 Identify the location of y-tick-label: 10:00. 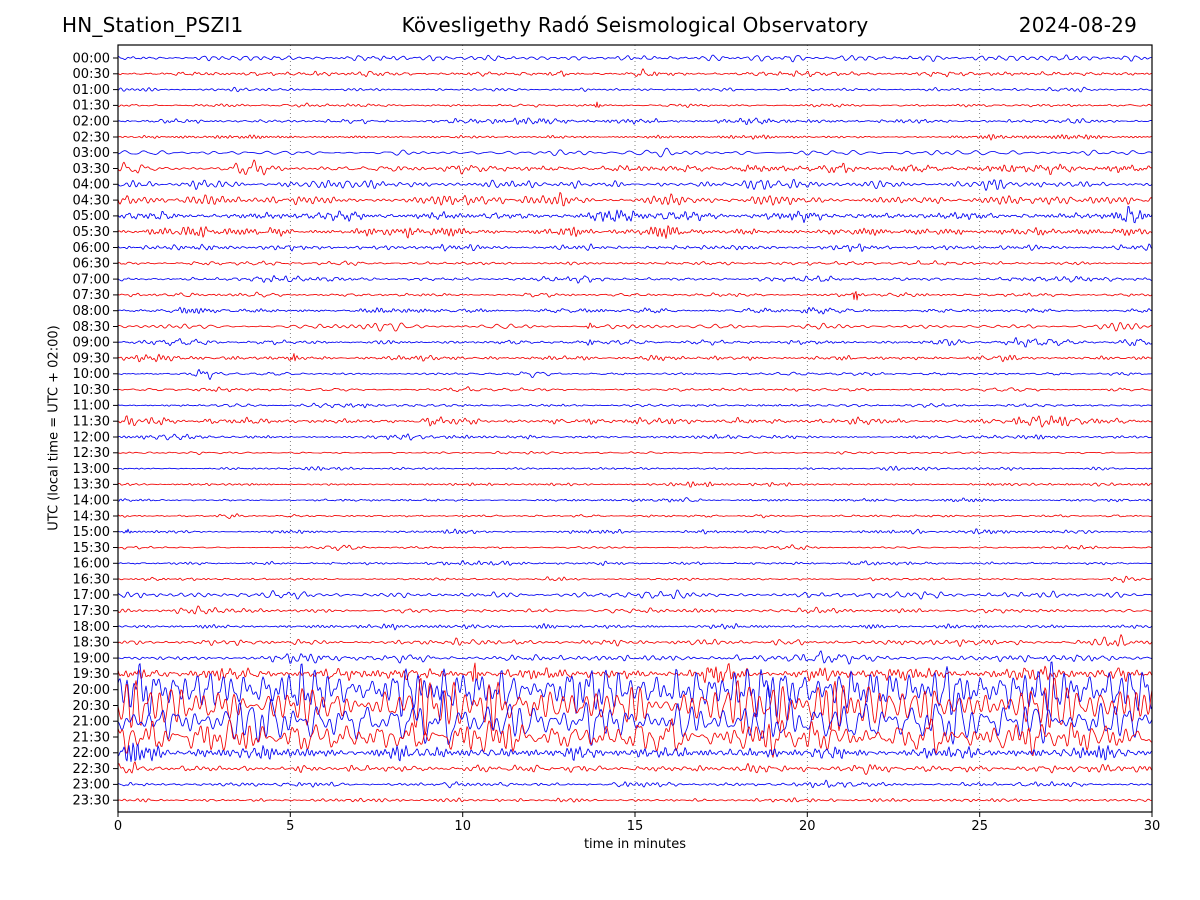
(91, 374).